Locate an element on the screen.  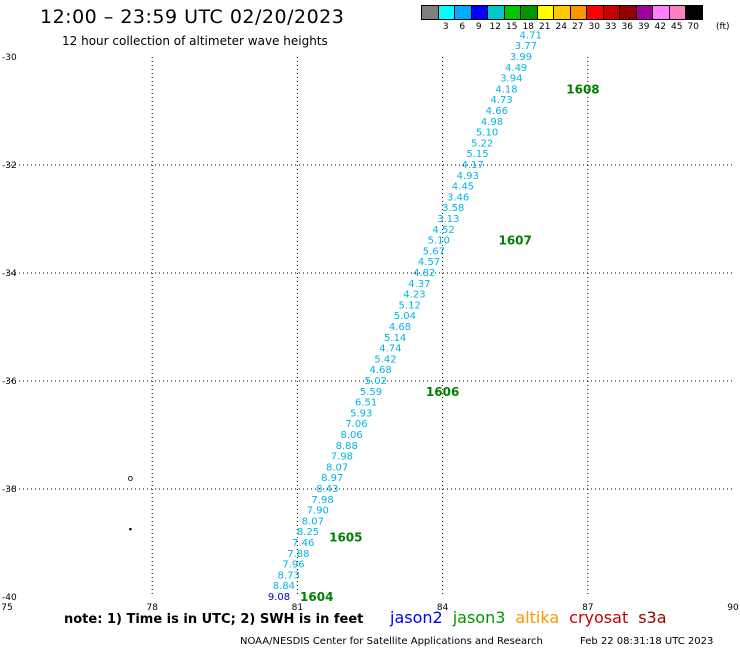
wave-height-label: 4.49 is located at coordinates (516, 68).